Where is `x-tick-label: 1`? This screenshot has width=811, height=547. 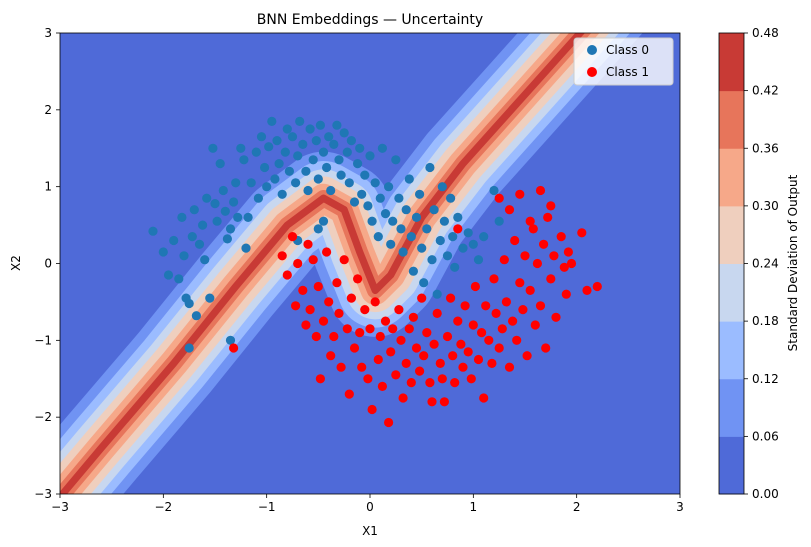
x-tick-label: 1 is located at coordinates (474, 507).